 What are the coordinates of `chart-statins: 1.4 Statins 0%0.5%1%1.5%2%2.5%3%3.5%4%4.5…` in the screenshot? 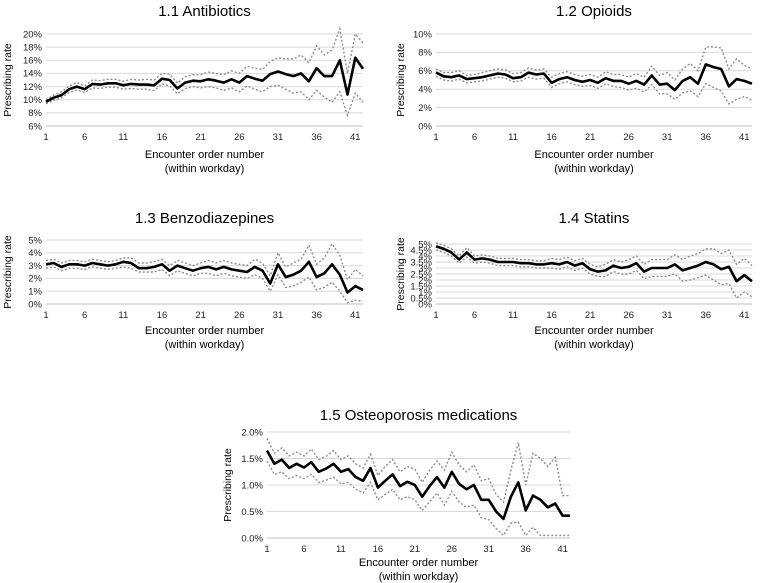 It's located at (574, 280).